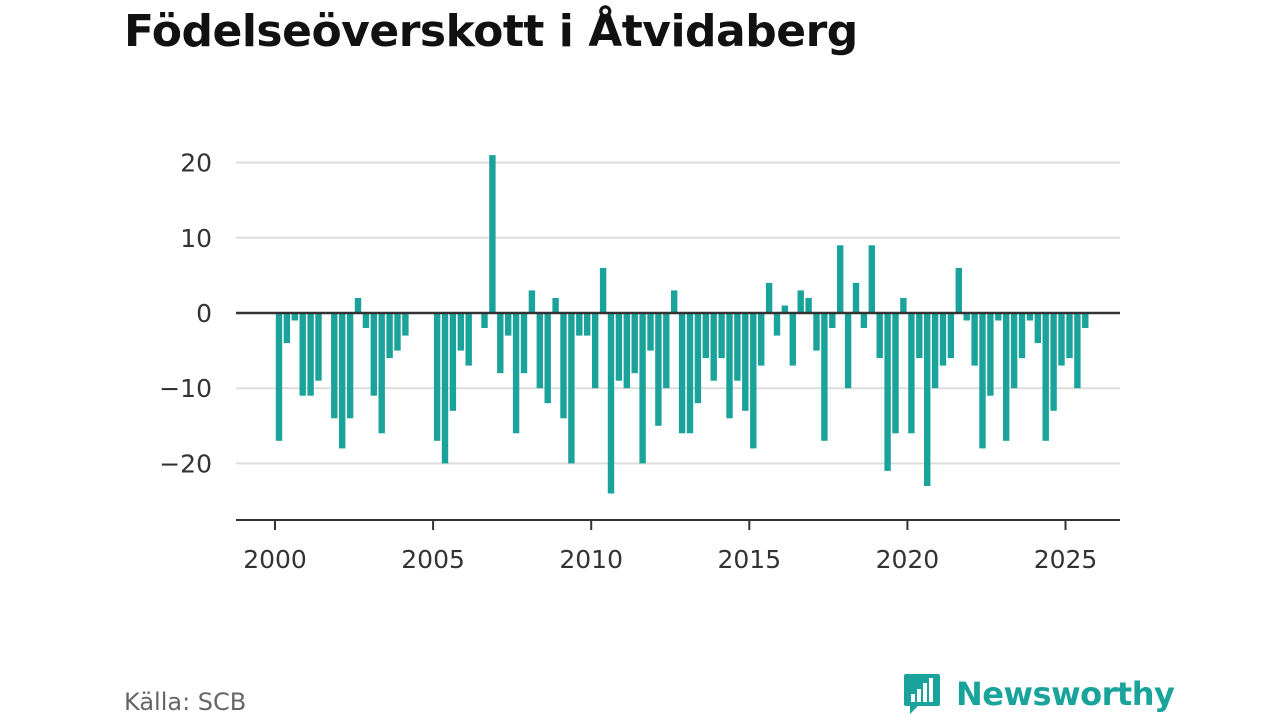 The image size is (1280, 720). I want to click on y-tick-label: −20, so click(185, 463).